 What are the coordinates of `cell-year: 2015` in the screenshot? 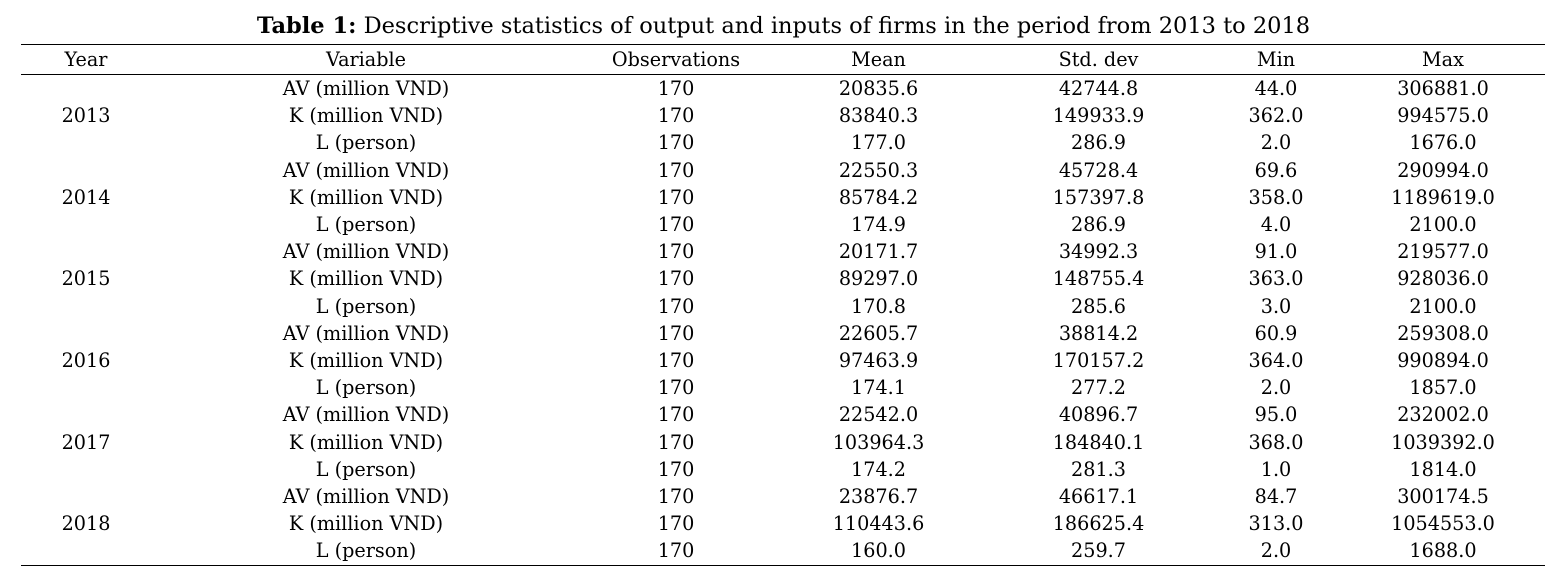 It's located at (86, 279).